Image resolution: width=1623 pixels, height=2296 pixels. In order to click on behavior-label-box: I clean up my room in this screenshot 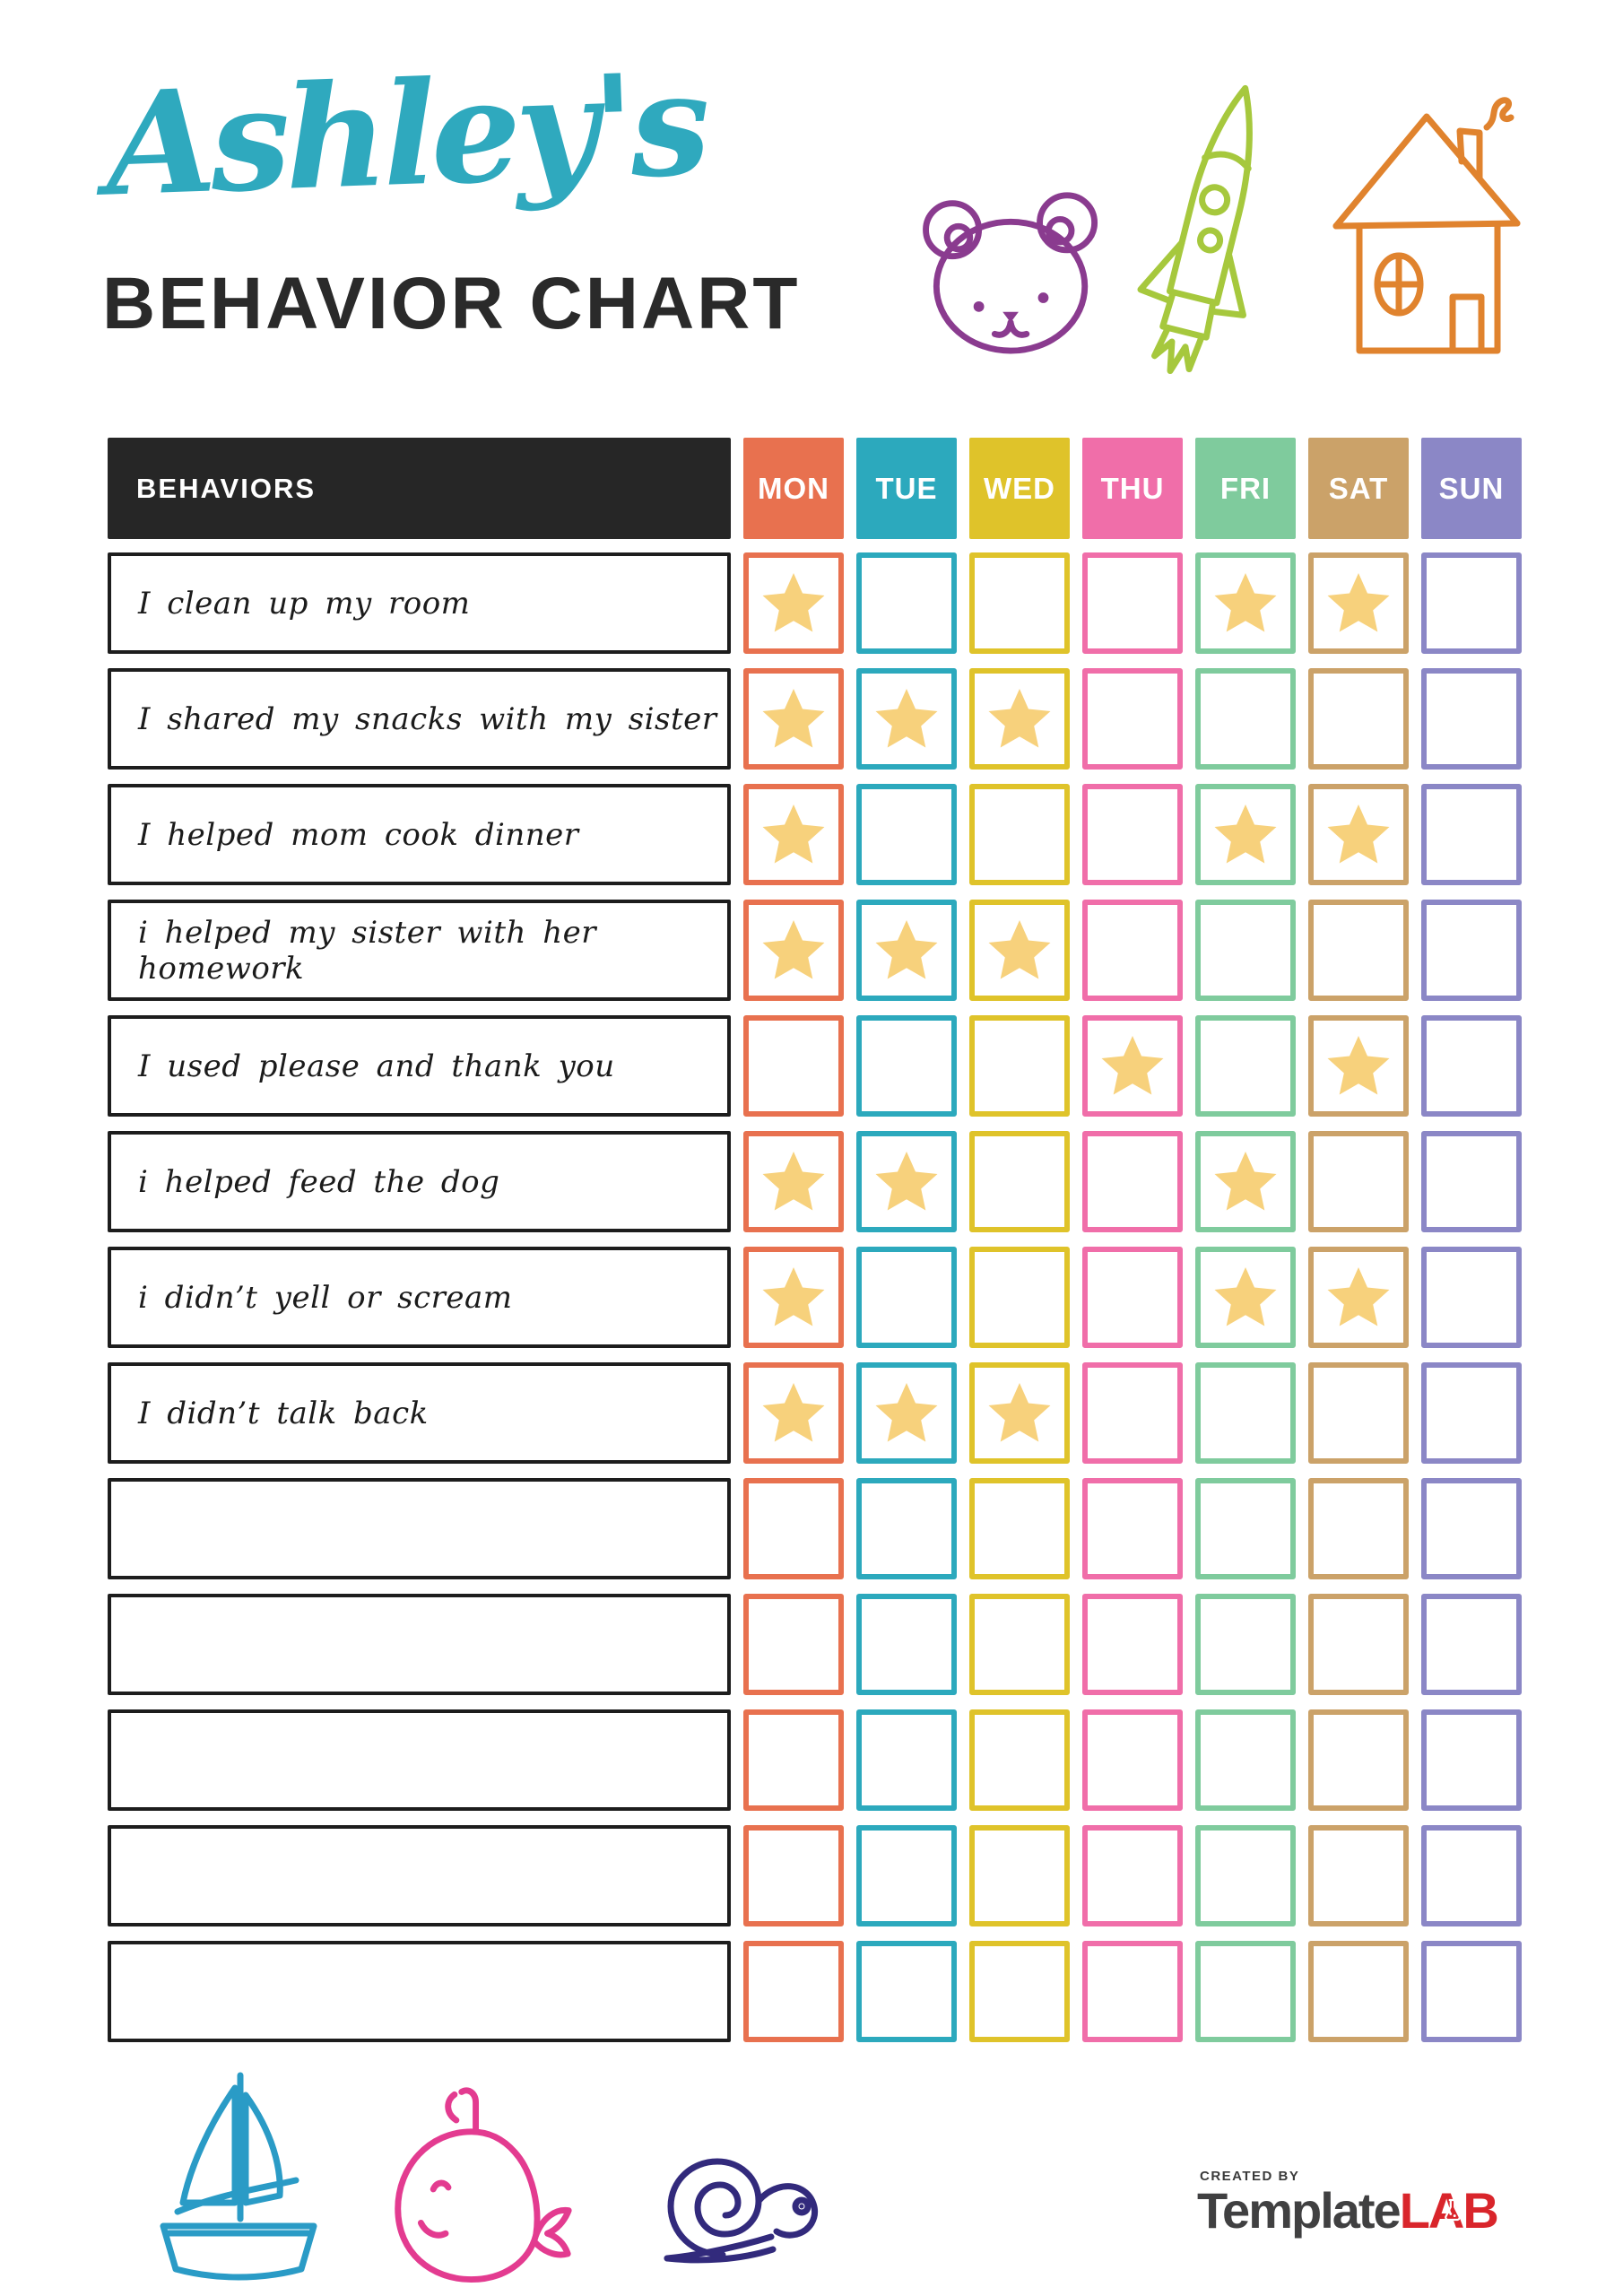, I will do `click(419, 603)`.